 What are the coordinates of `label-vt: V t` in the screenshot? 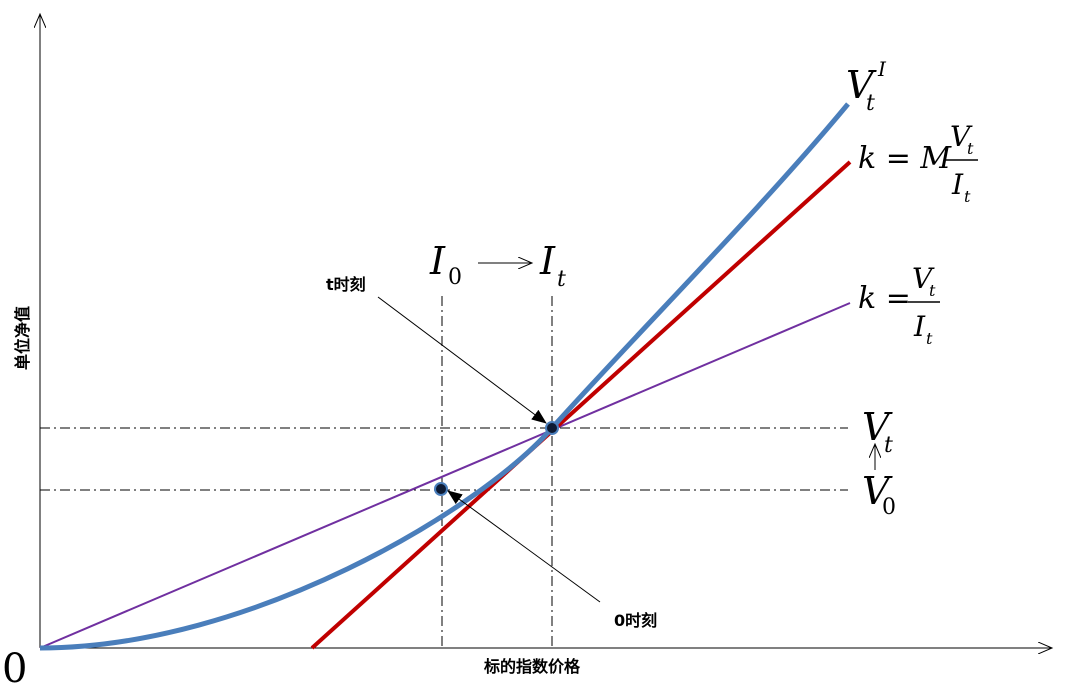 It's located at (877, 431).